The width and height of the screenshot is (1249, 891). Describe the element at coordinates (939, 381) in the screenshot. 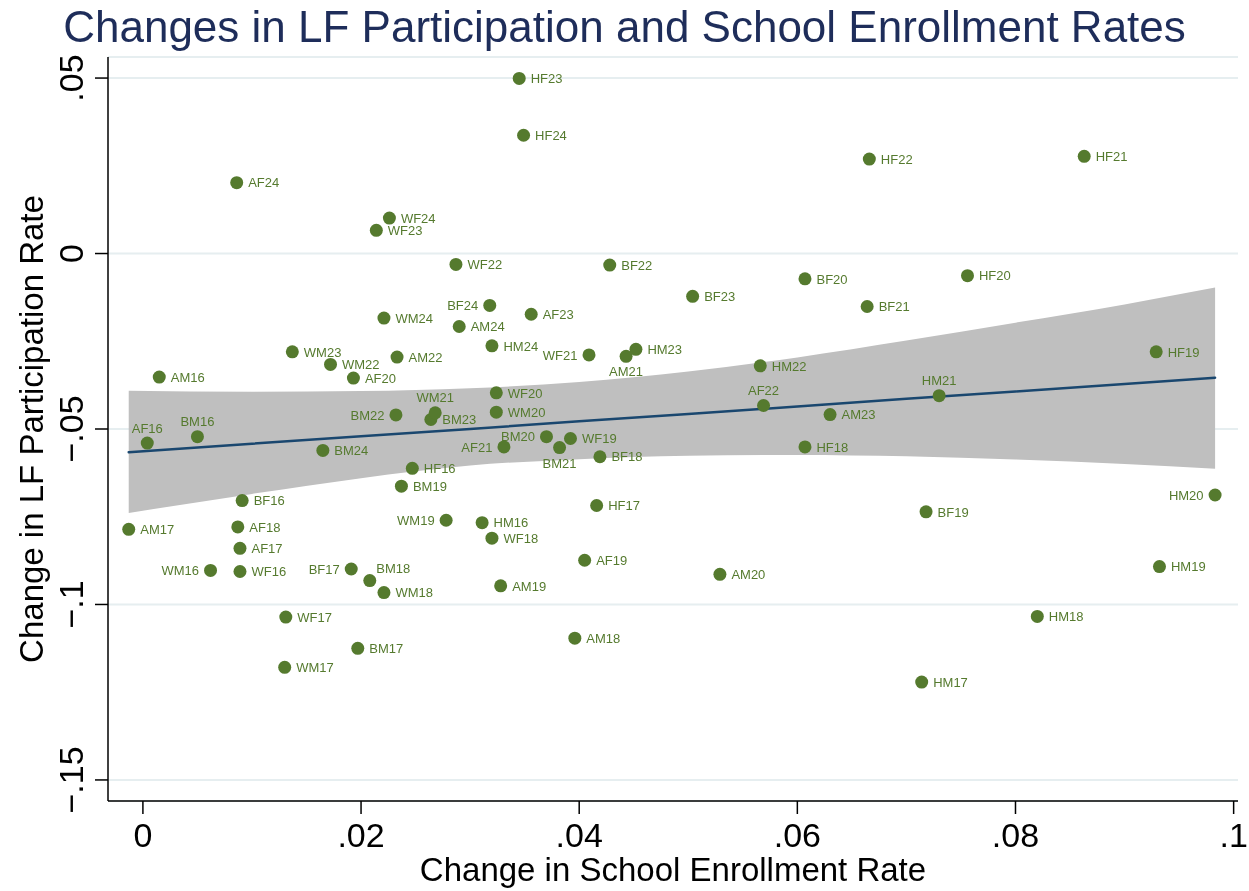

I see `data-label: HM21` at that location.